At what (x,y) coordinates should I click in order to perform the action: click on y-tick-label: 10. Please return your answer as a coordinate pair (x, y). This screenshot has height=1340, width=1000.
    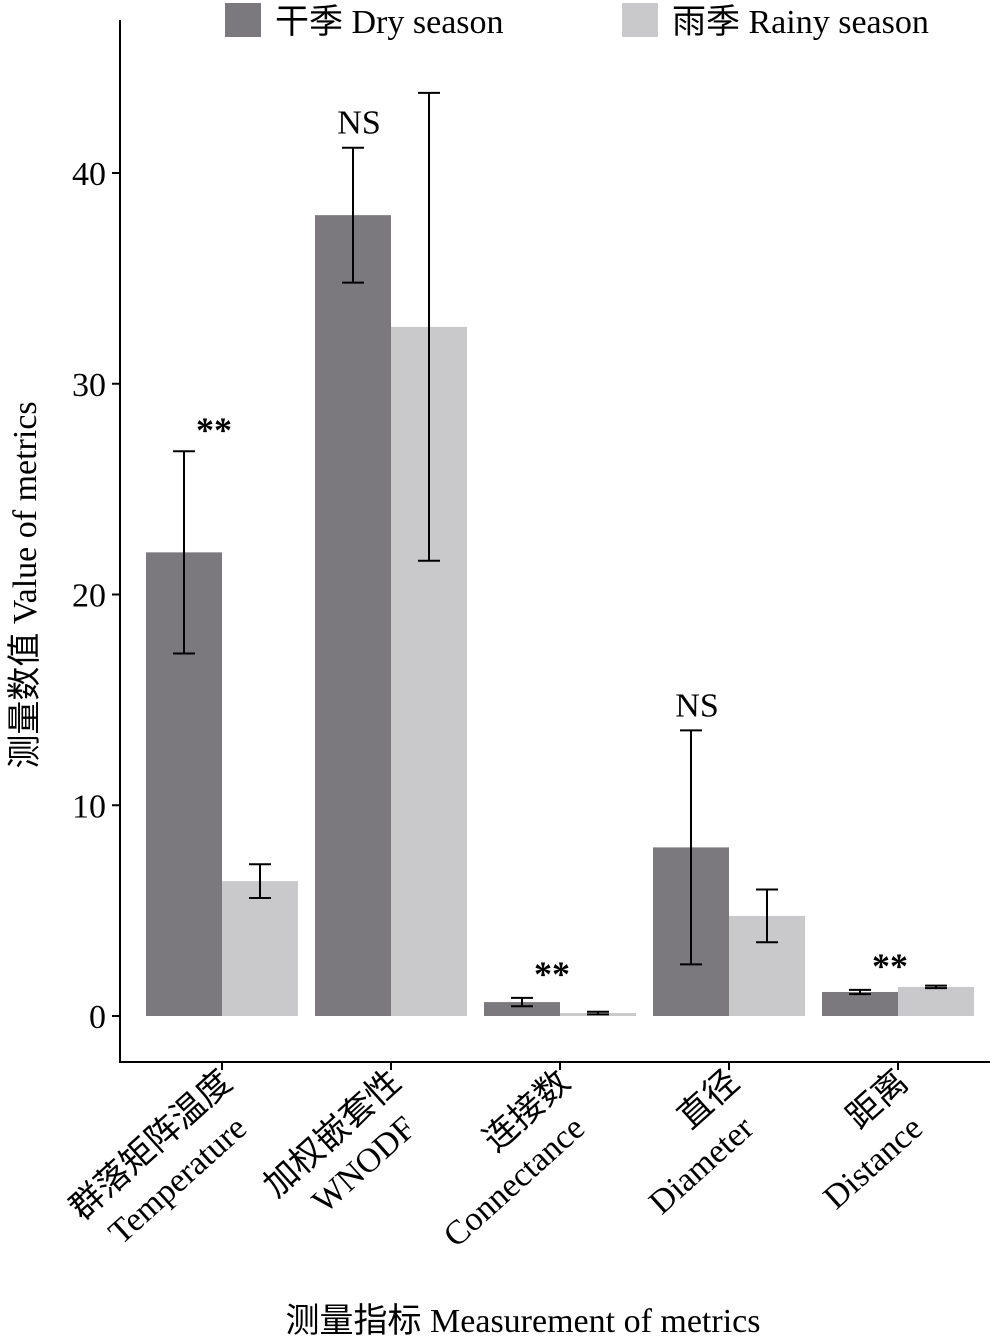
    Looking at the image, I should click on (89, 806).